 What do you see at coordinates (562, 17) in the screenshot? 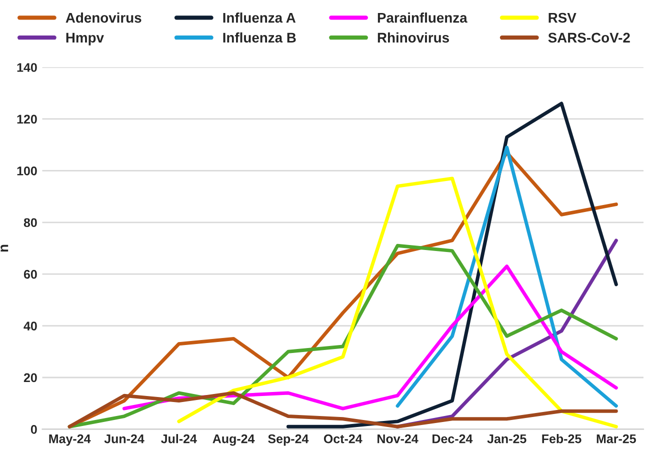
I see `legend-label: RSV` at bounding box center [562, 17].